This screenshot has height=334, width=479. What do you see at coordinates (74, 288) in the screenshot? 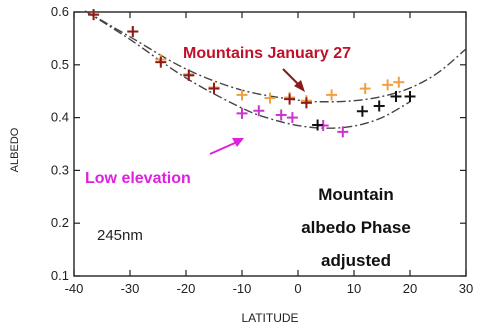
I see `x-tick-label: -40` at bounding box center [74, 288].